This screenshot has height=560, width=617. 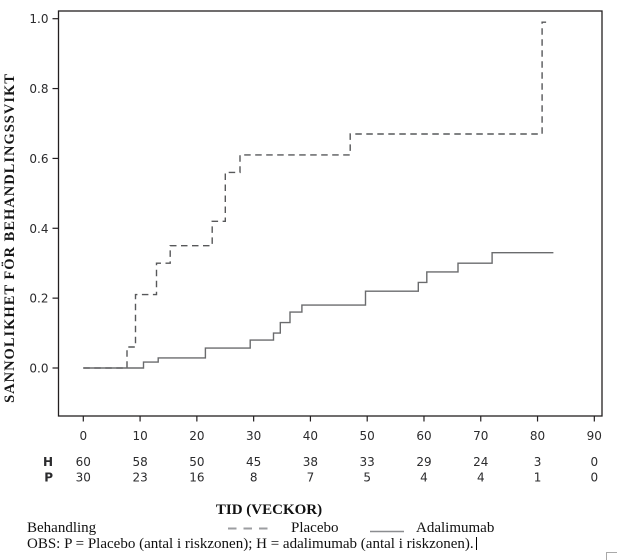 I want to click on y-tick-label: 1.0, so click(x=38, y=19).